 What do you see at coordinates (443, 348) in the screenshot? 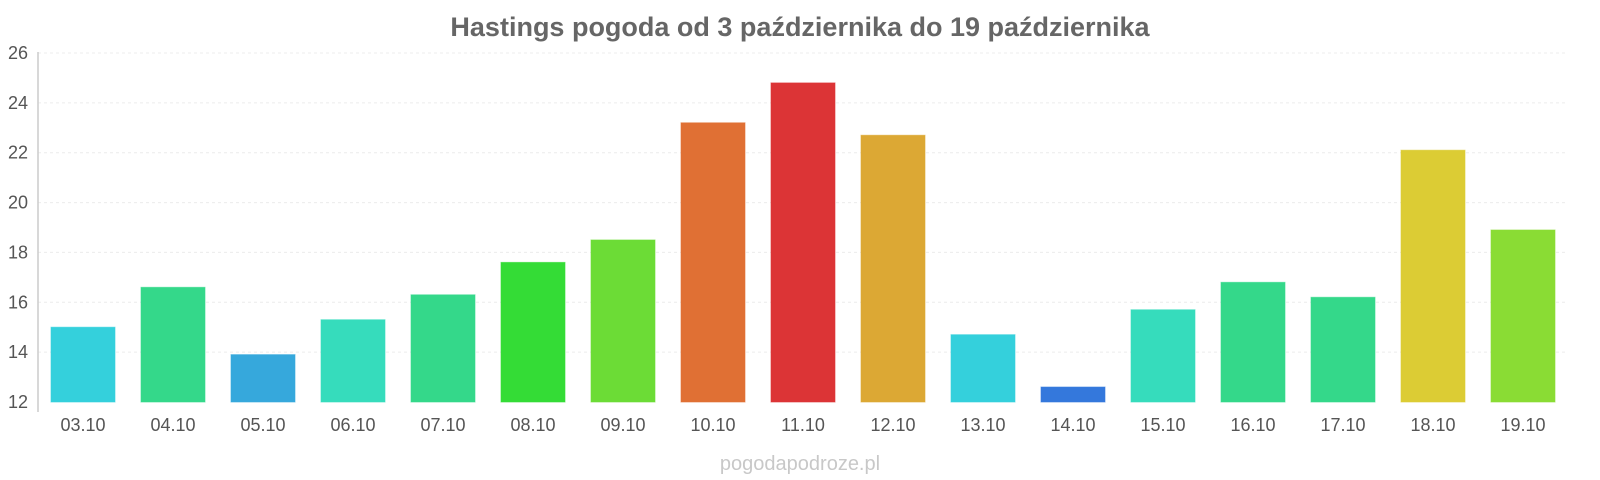
I see `bar-07.10` at bounding box center [443, 348].